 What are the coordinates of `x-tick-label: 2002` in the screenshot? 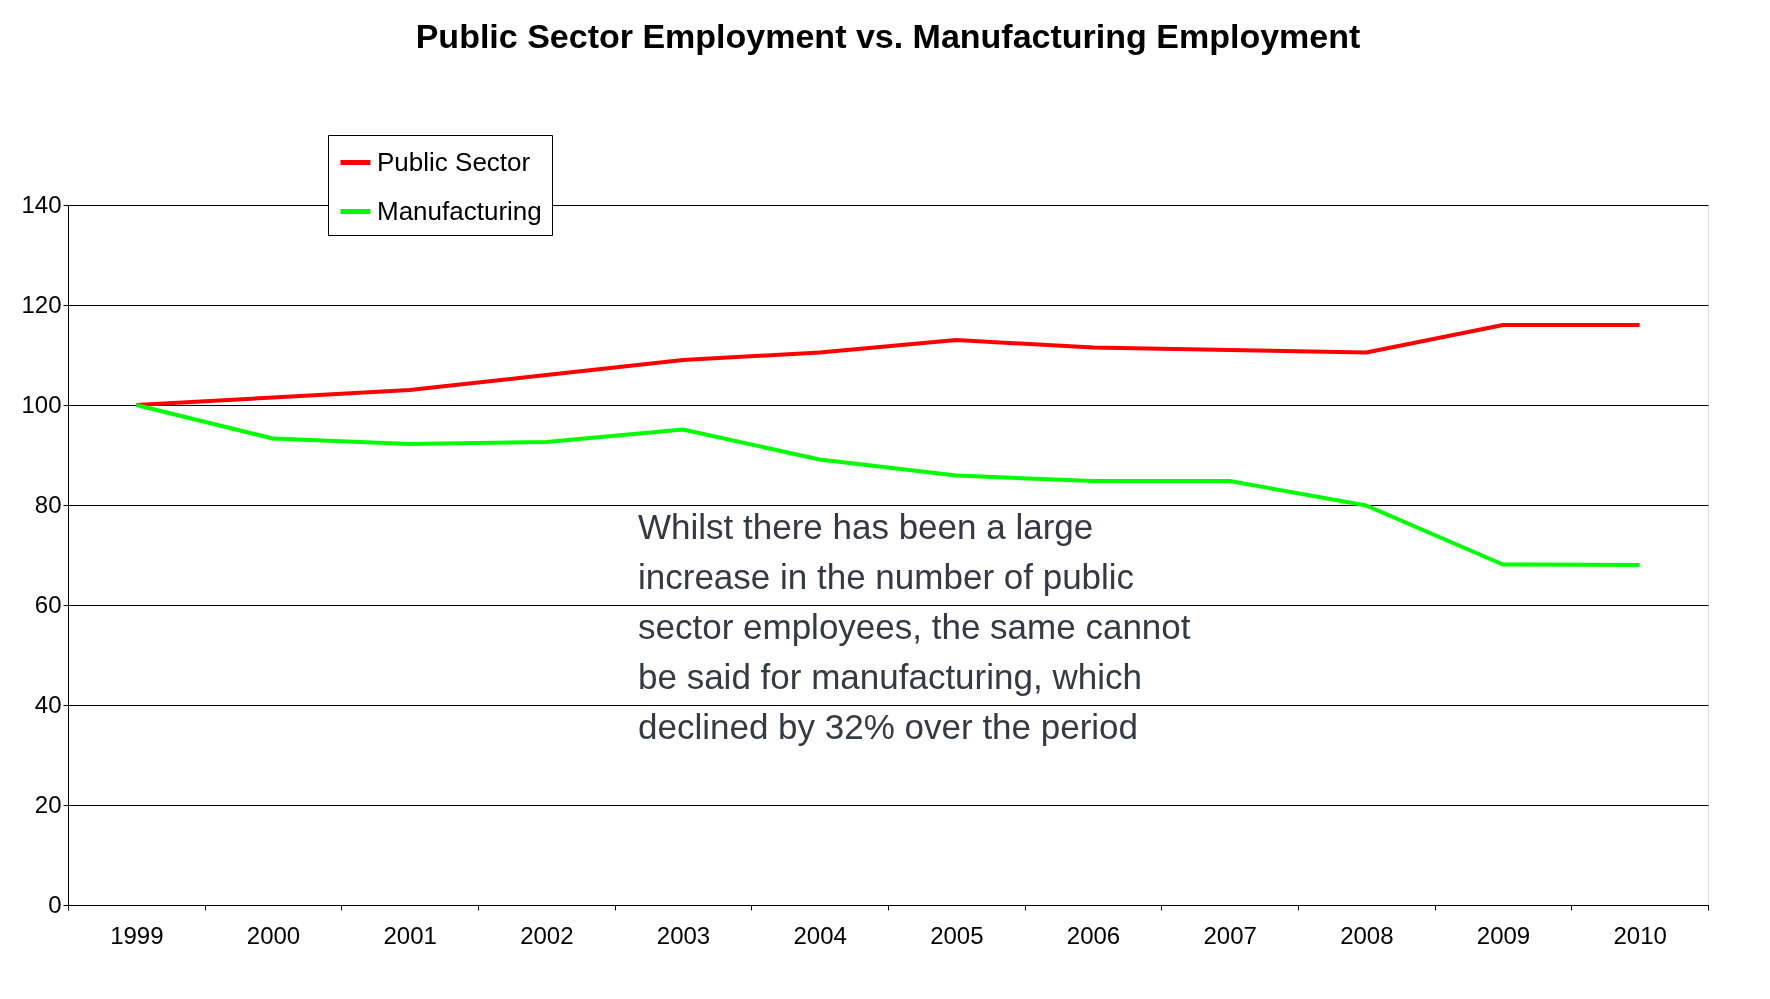 It's located at (547, 935).